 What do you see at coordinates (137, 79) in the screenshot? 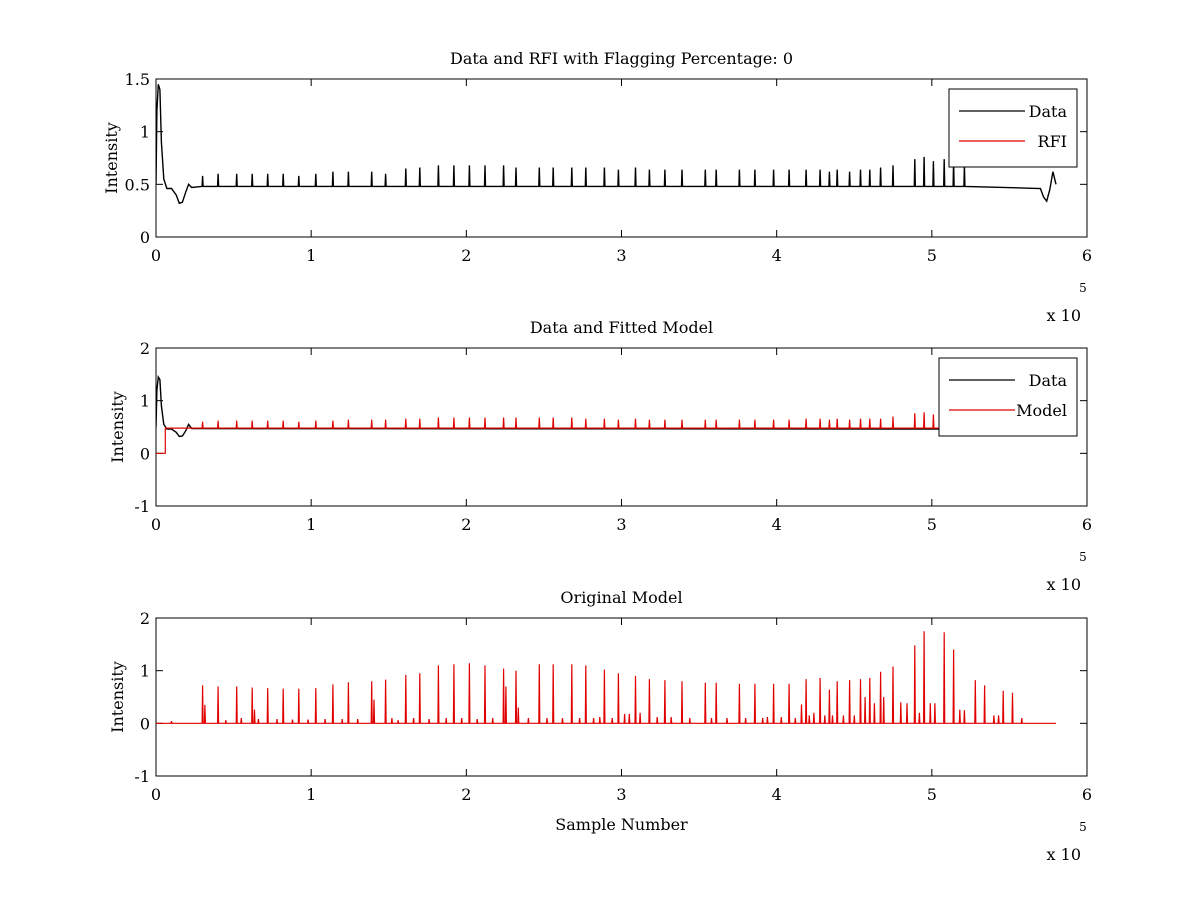
I see `y-tick-label: 1.5` at bounding box center [137, 79].